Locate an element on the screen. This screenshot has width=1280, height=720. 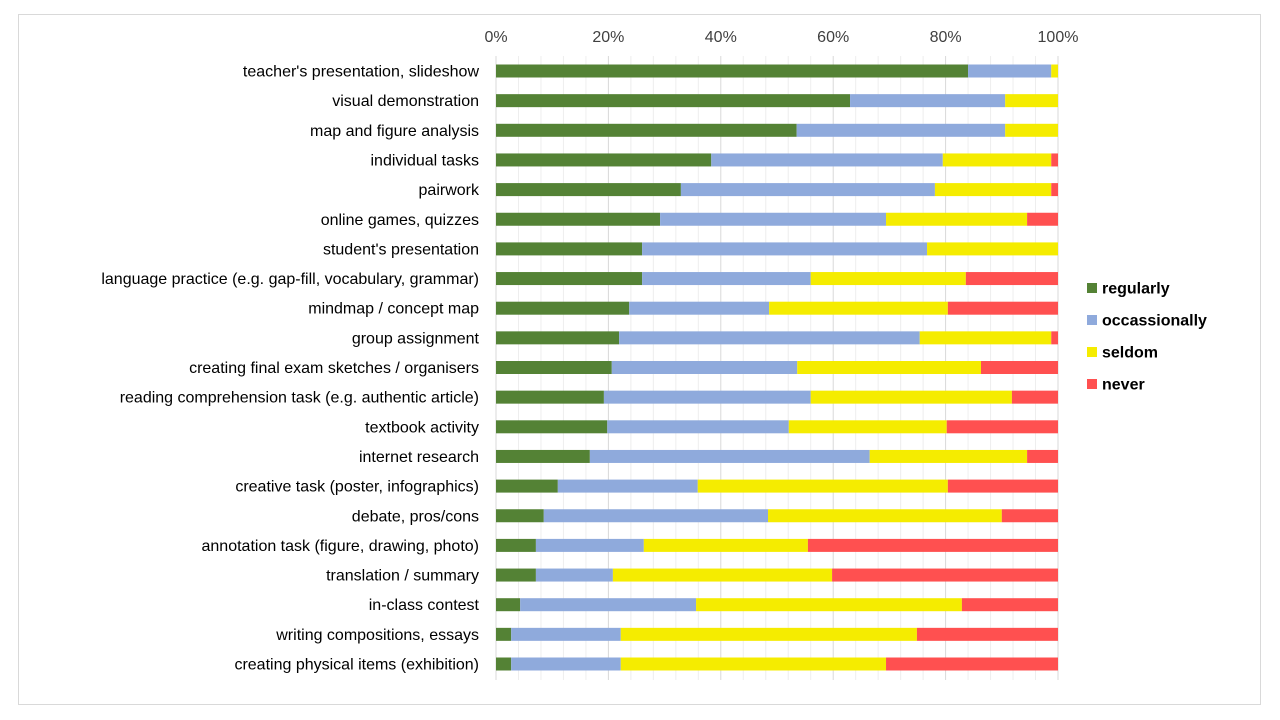
legend-swatch-regularly is located at coordinates (1092, 288).